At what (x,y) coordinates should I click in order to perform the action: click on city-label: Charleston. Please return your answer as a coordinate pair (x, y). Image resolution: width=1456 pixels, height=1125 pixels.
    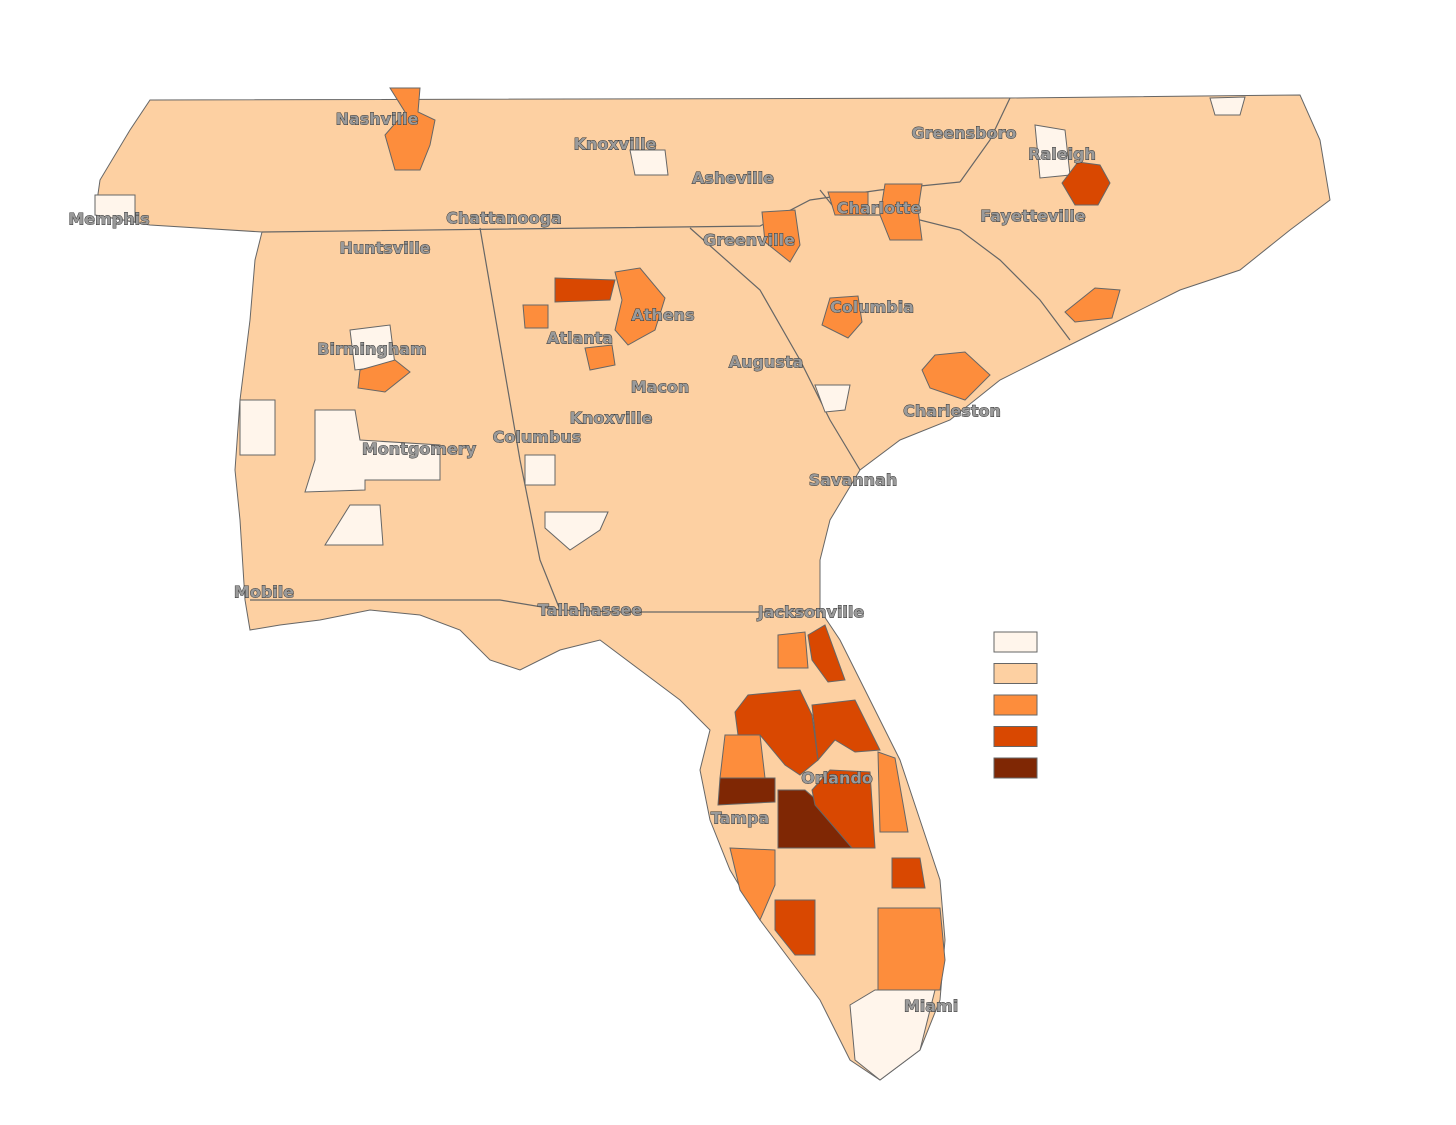
    Looking at the image, I should click on (952, 411).